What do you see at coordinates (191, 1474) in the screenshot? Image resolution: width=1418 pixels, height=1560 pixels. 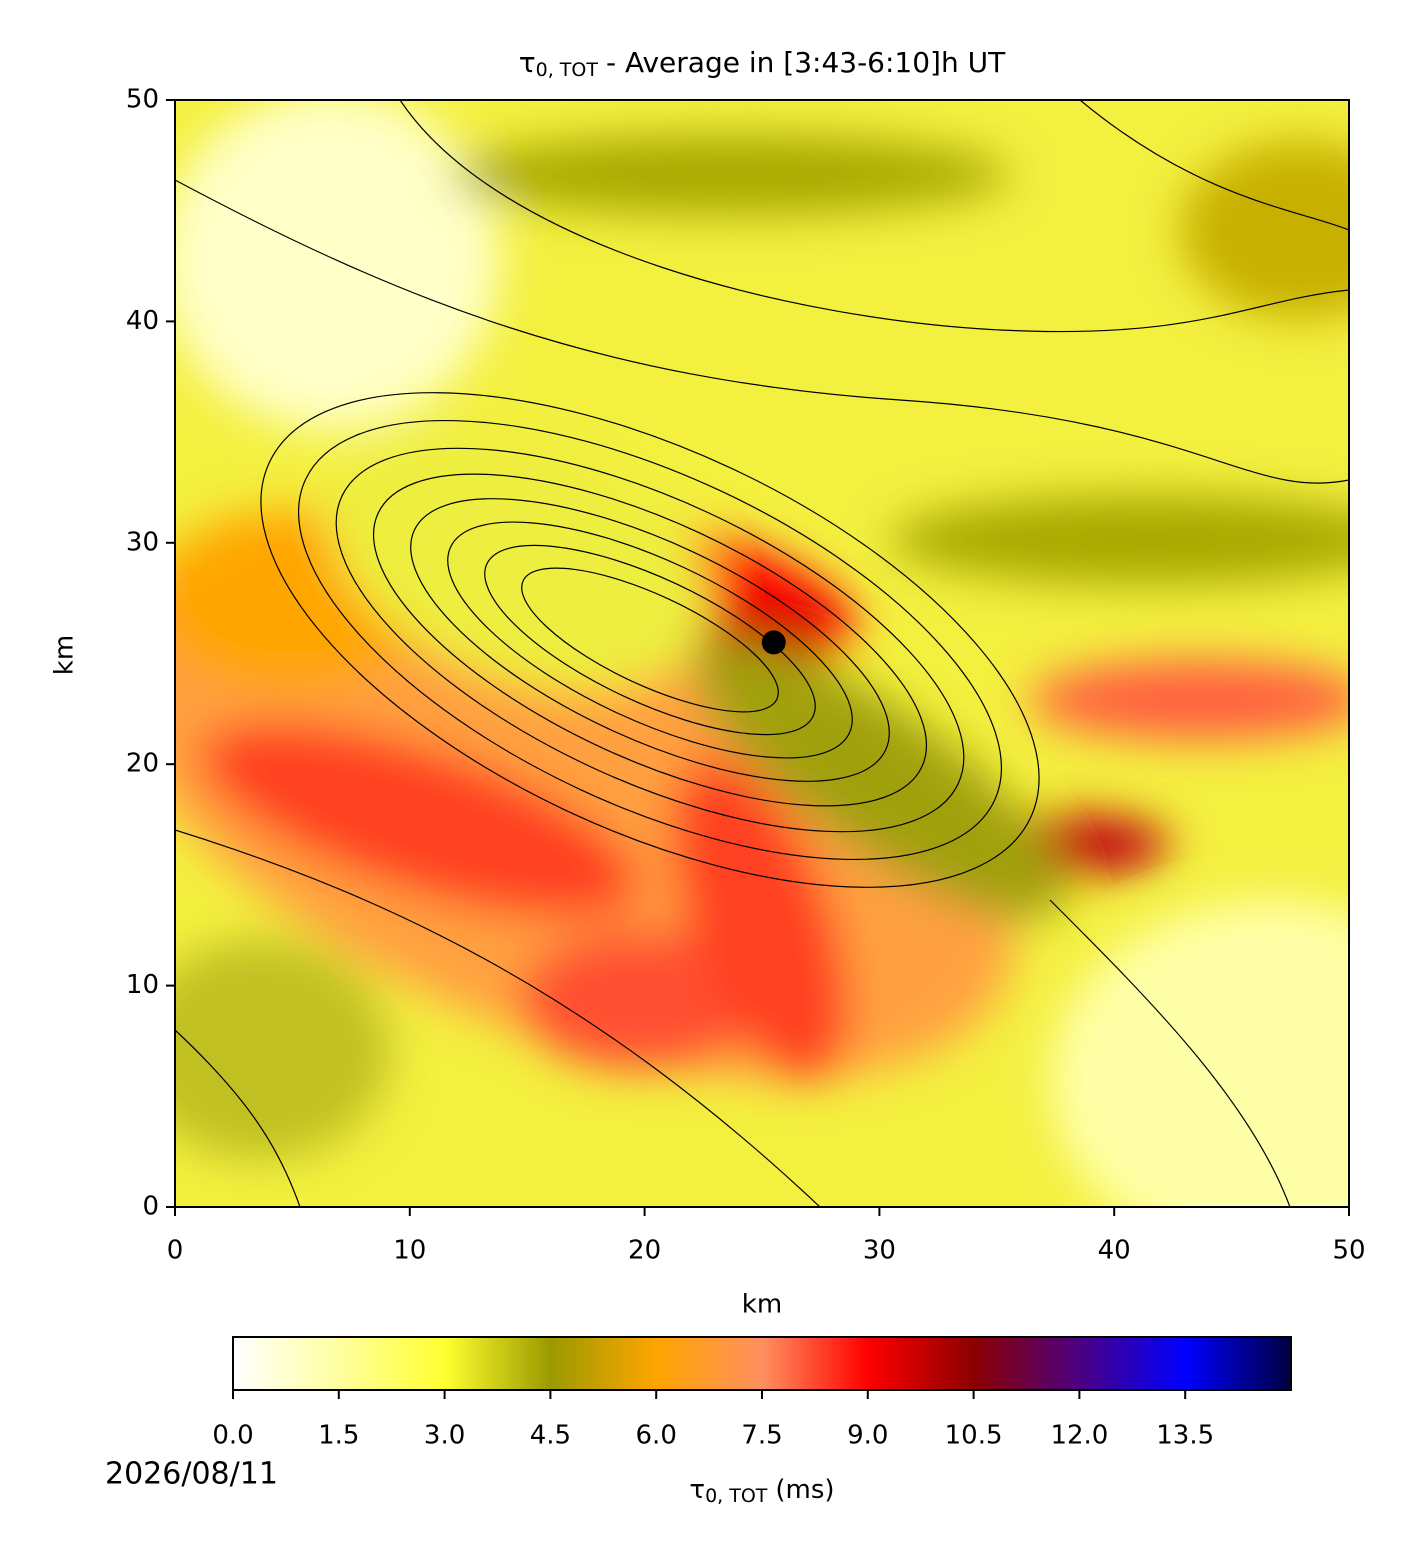 I see `date-label: 2026/08/11` at bounding box center [191, 1474].